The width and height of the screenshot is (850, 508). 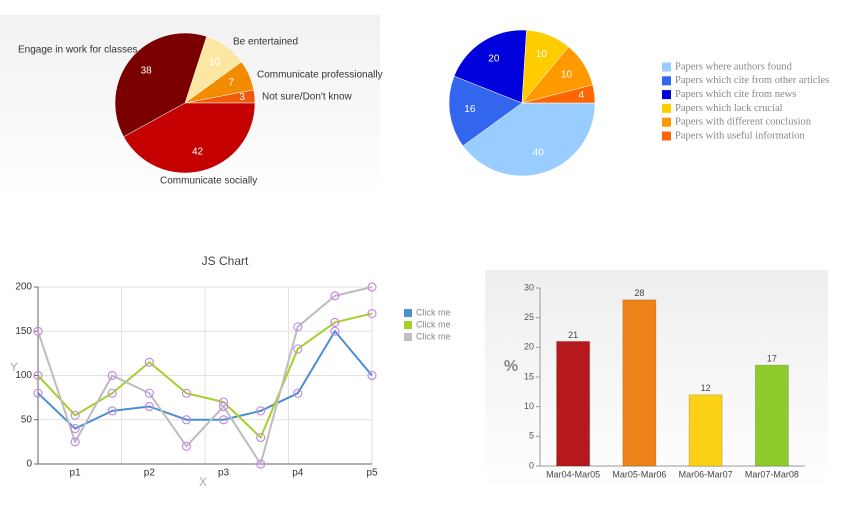 I want to click on slice-label: 7, so click(x=231, y=83).